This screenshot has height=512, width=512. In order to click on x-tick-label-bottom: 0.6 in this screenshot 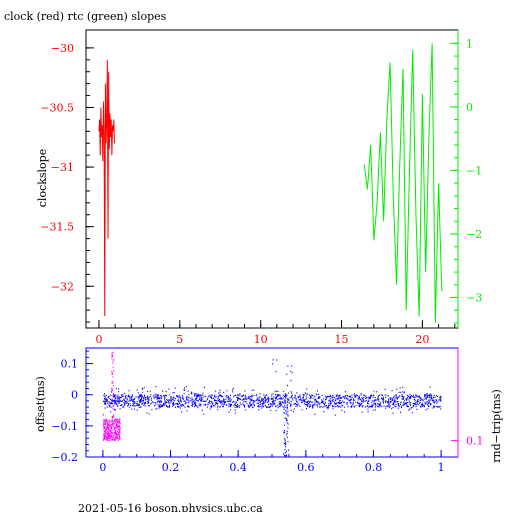, I will do `click(306, 467)`.